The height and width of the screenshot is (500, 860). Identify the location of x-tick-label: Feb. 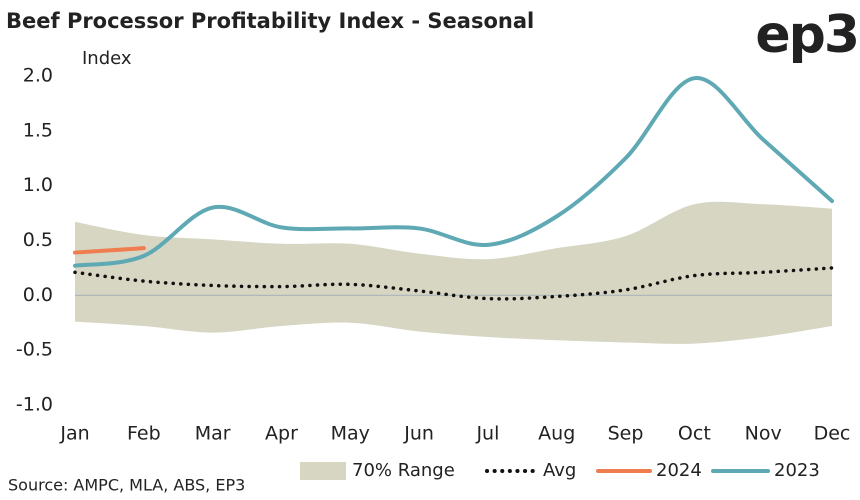
(144, 434).